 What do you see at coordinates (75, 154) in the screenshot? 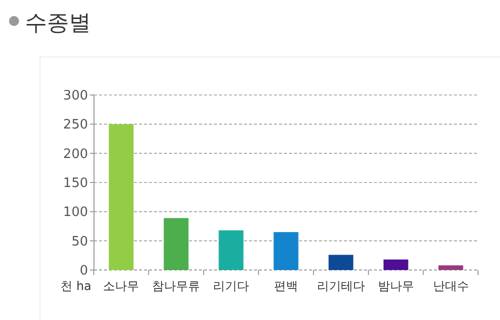
I see `y-tick-label: 200` at bounding box center [75, 154].